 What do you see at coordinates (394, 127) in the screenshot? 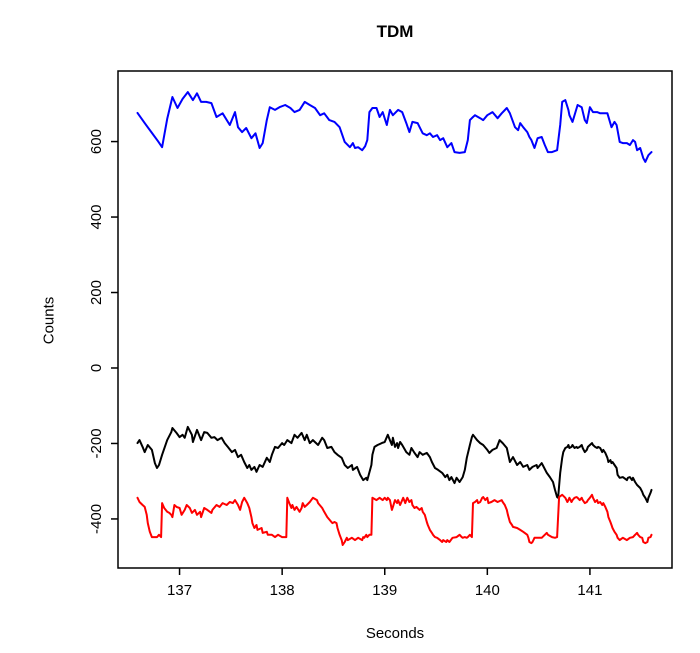
I see `series-line-blue` at bounding box center [394, 127].